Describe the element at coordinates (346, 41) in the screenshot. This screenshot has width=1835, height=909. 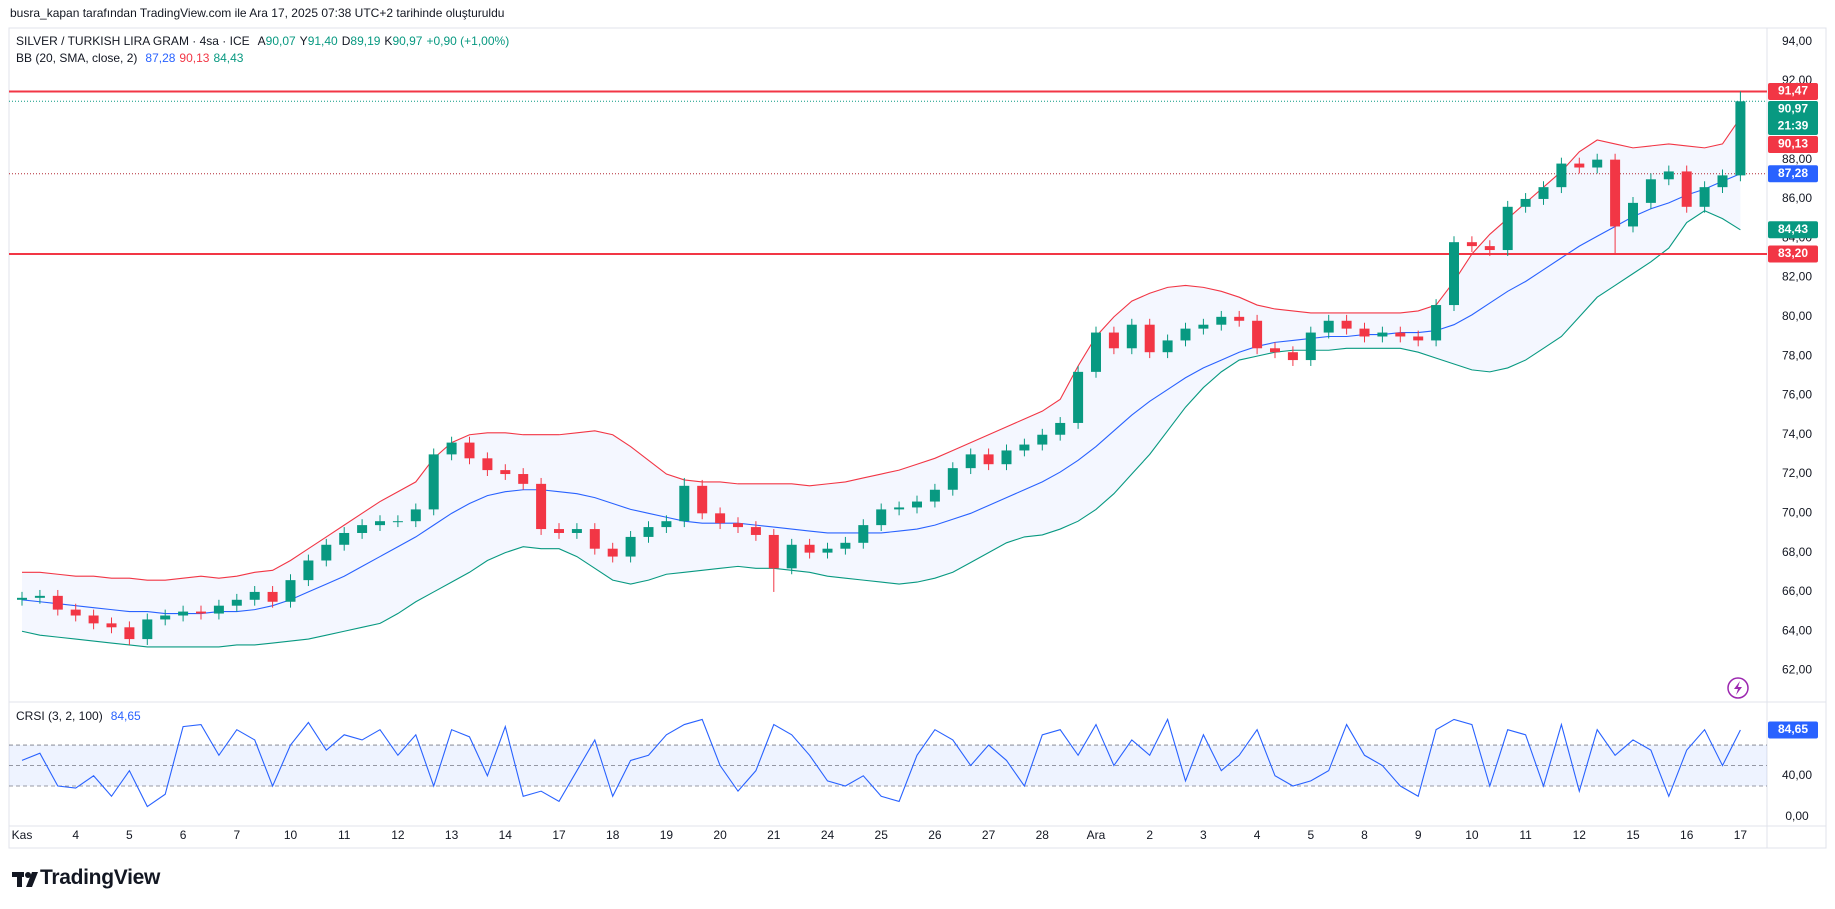
I see `ohlc-key: D` at that location.